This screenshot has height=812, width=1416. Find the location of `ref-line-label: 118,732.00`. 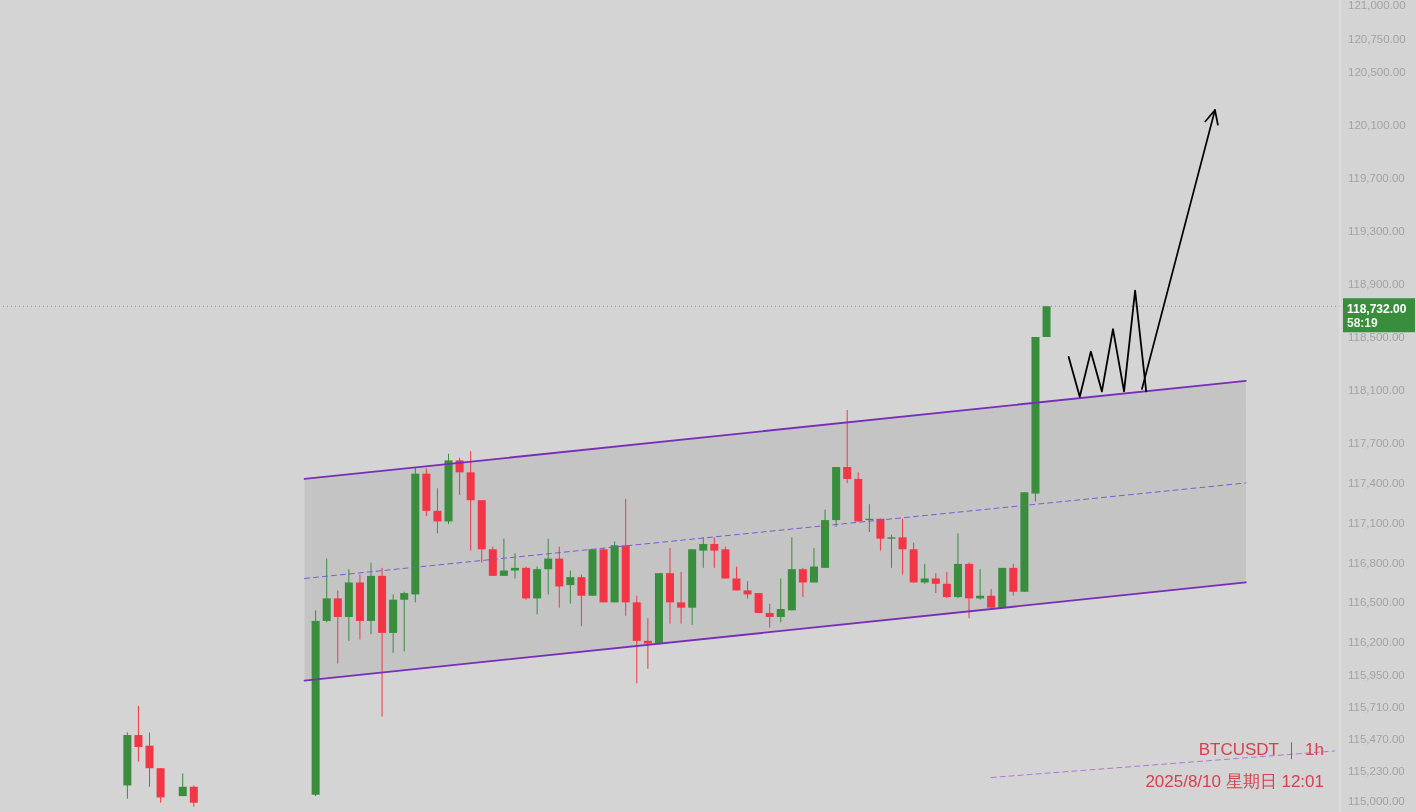

ref-line-label: 118,732.00 is located at coordinates (1377, 309).